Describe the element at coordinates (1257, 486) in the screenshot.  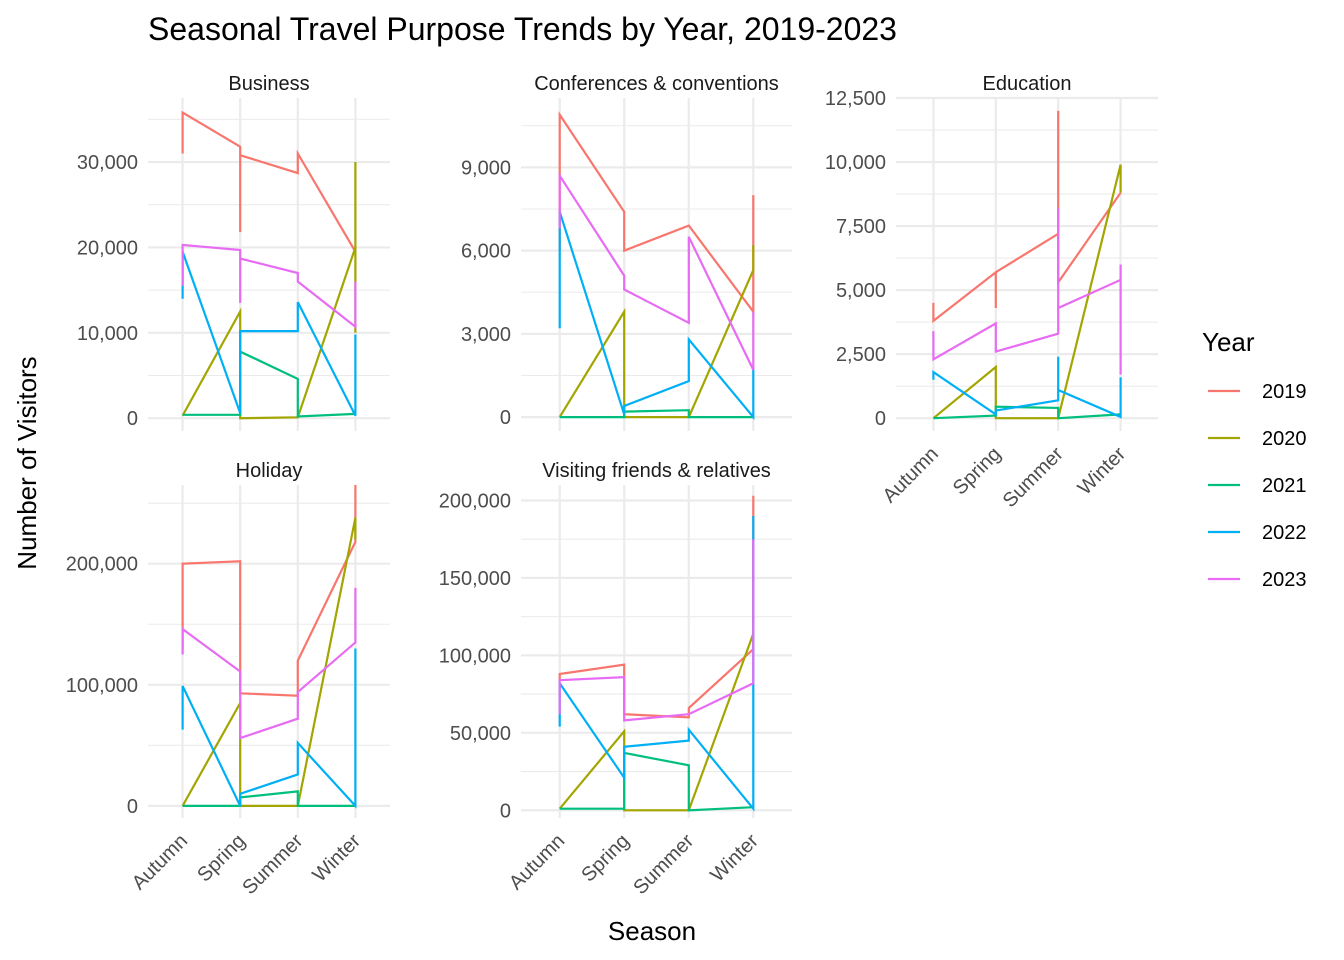
I see `legend-item-2021: 2021` at that location.